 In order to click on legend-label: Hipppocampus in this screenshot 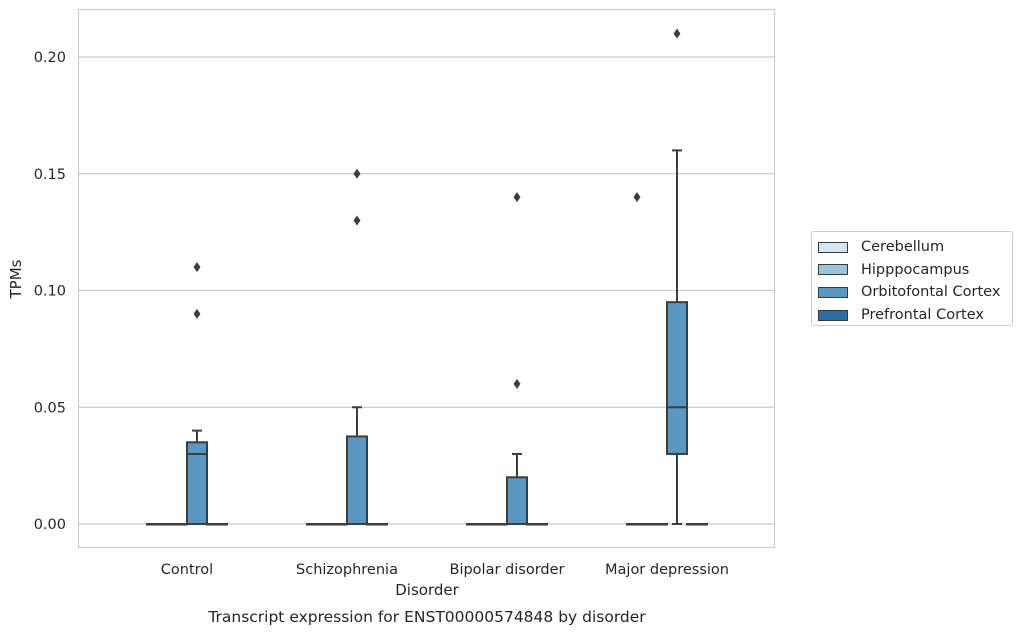, I will do `click(915, 269)`.